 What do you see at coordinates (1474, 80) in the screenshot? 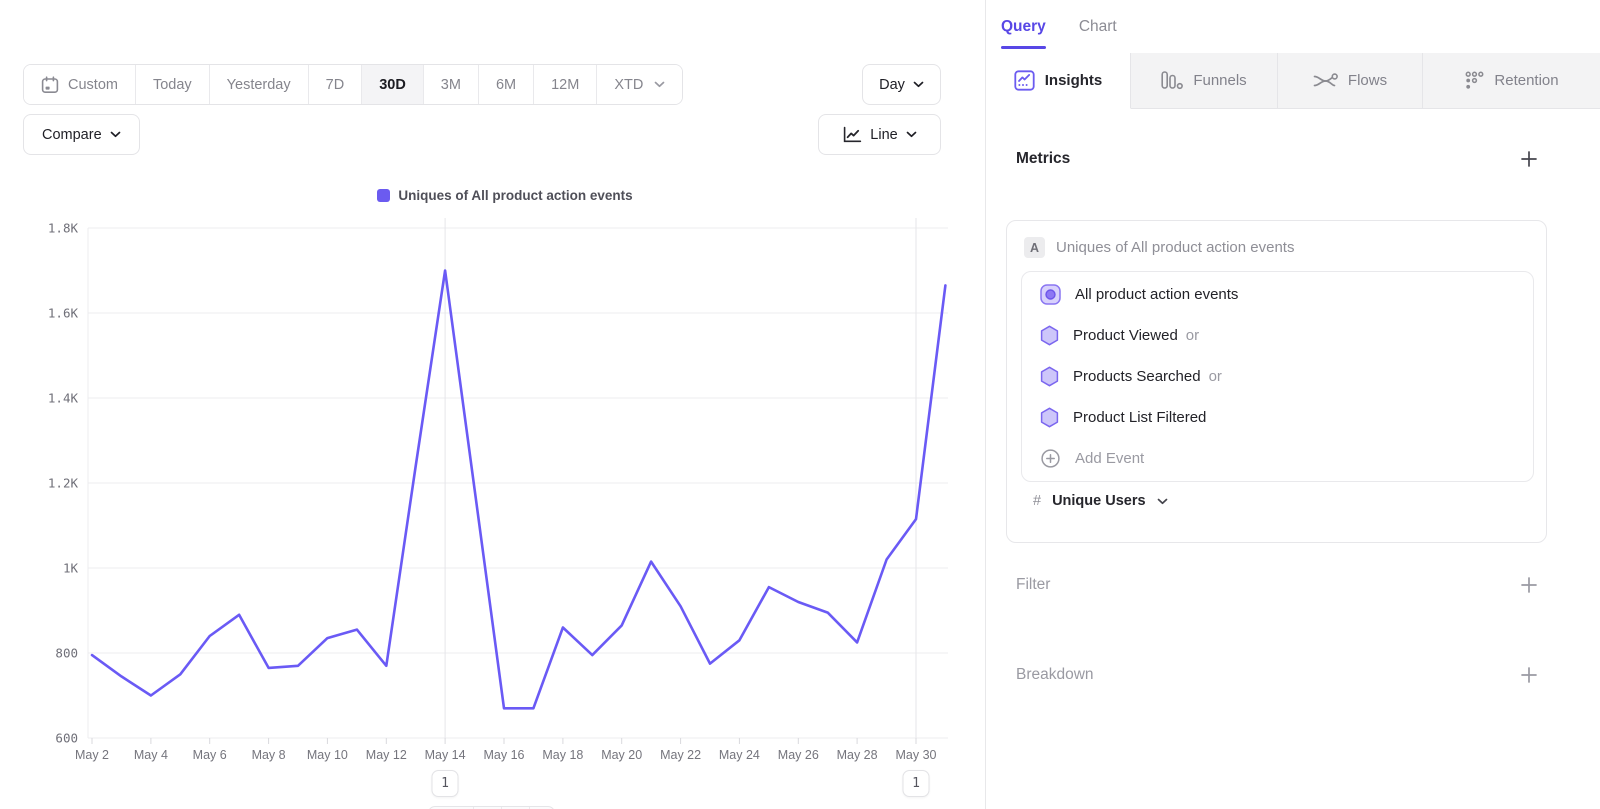
I see `retention-icon` at bounding box center [1474, 80].